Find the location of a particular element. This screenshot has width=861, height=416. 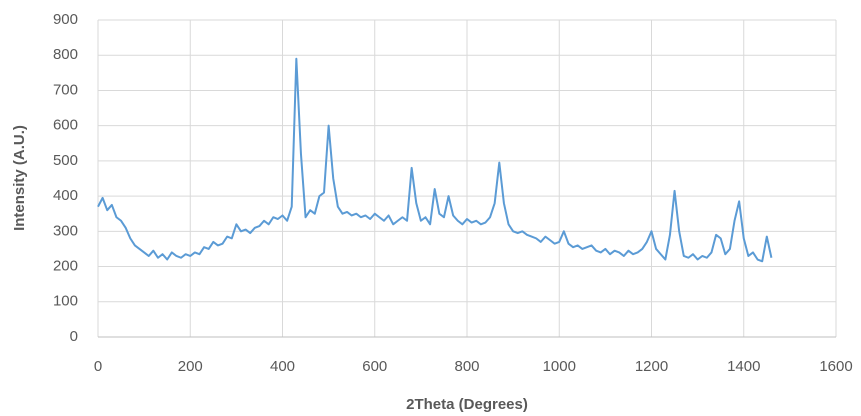

x-tick-label: 0 is located at coordinates (98, 366).